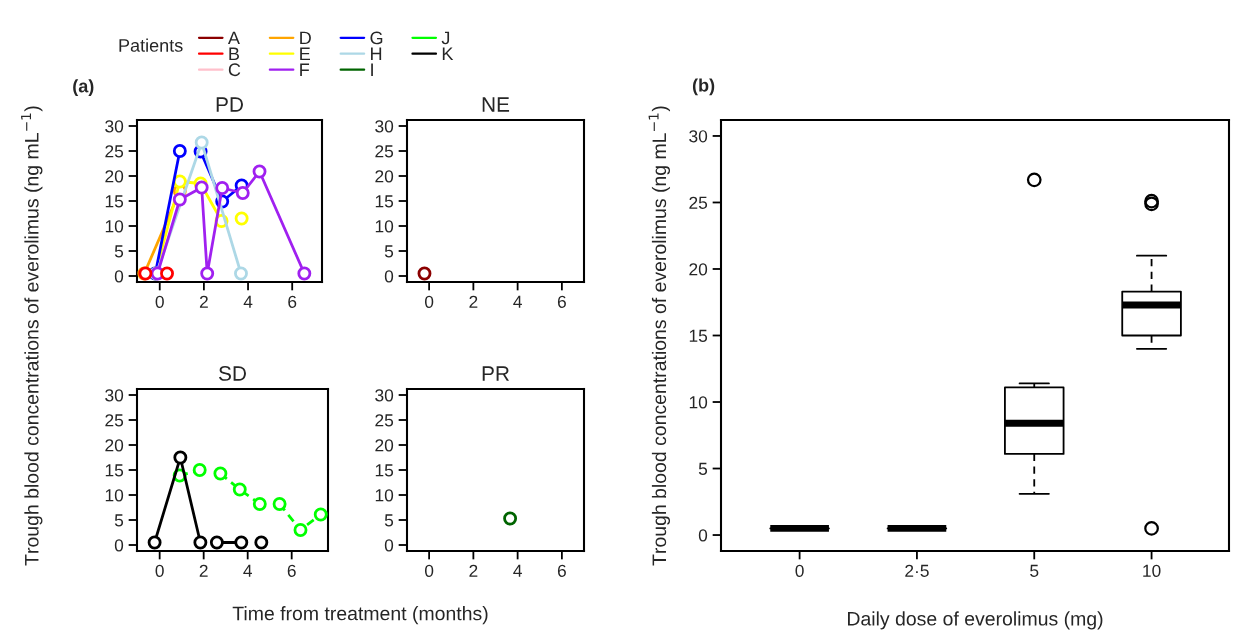 This screenshot has width=1236, height=631. What do you see at coordinates (376, 54) in the screenshot?
I see `legend-label: H` at bounding box center [376, 54].